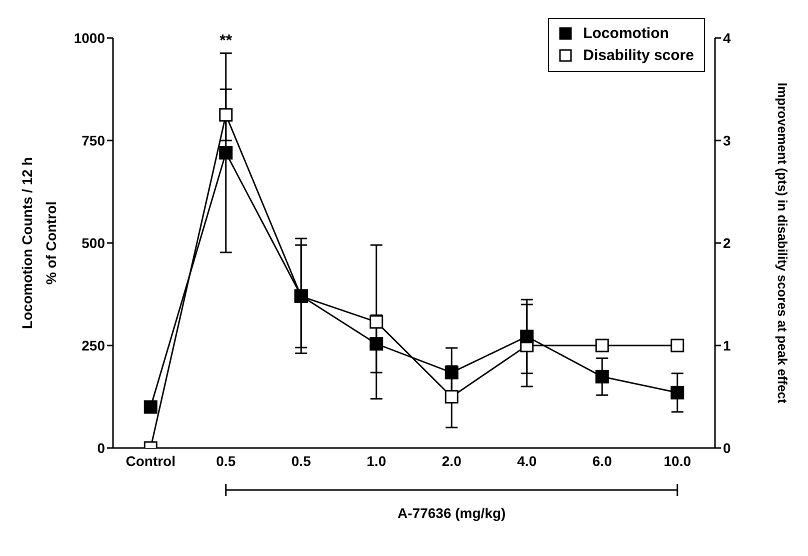 The image size is (808, 556). Describe the element at coordinates (626, 34) in the screenshot. I see `legend-label: Locomotion` at that location.